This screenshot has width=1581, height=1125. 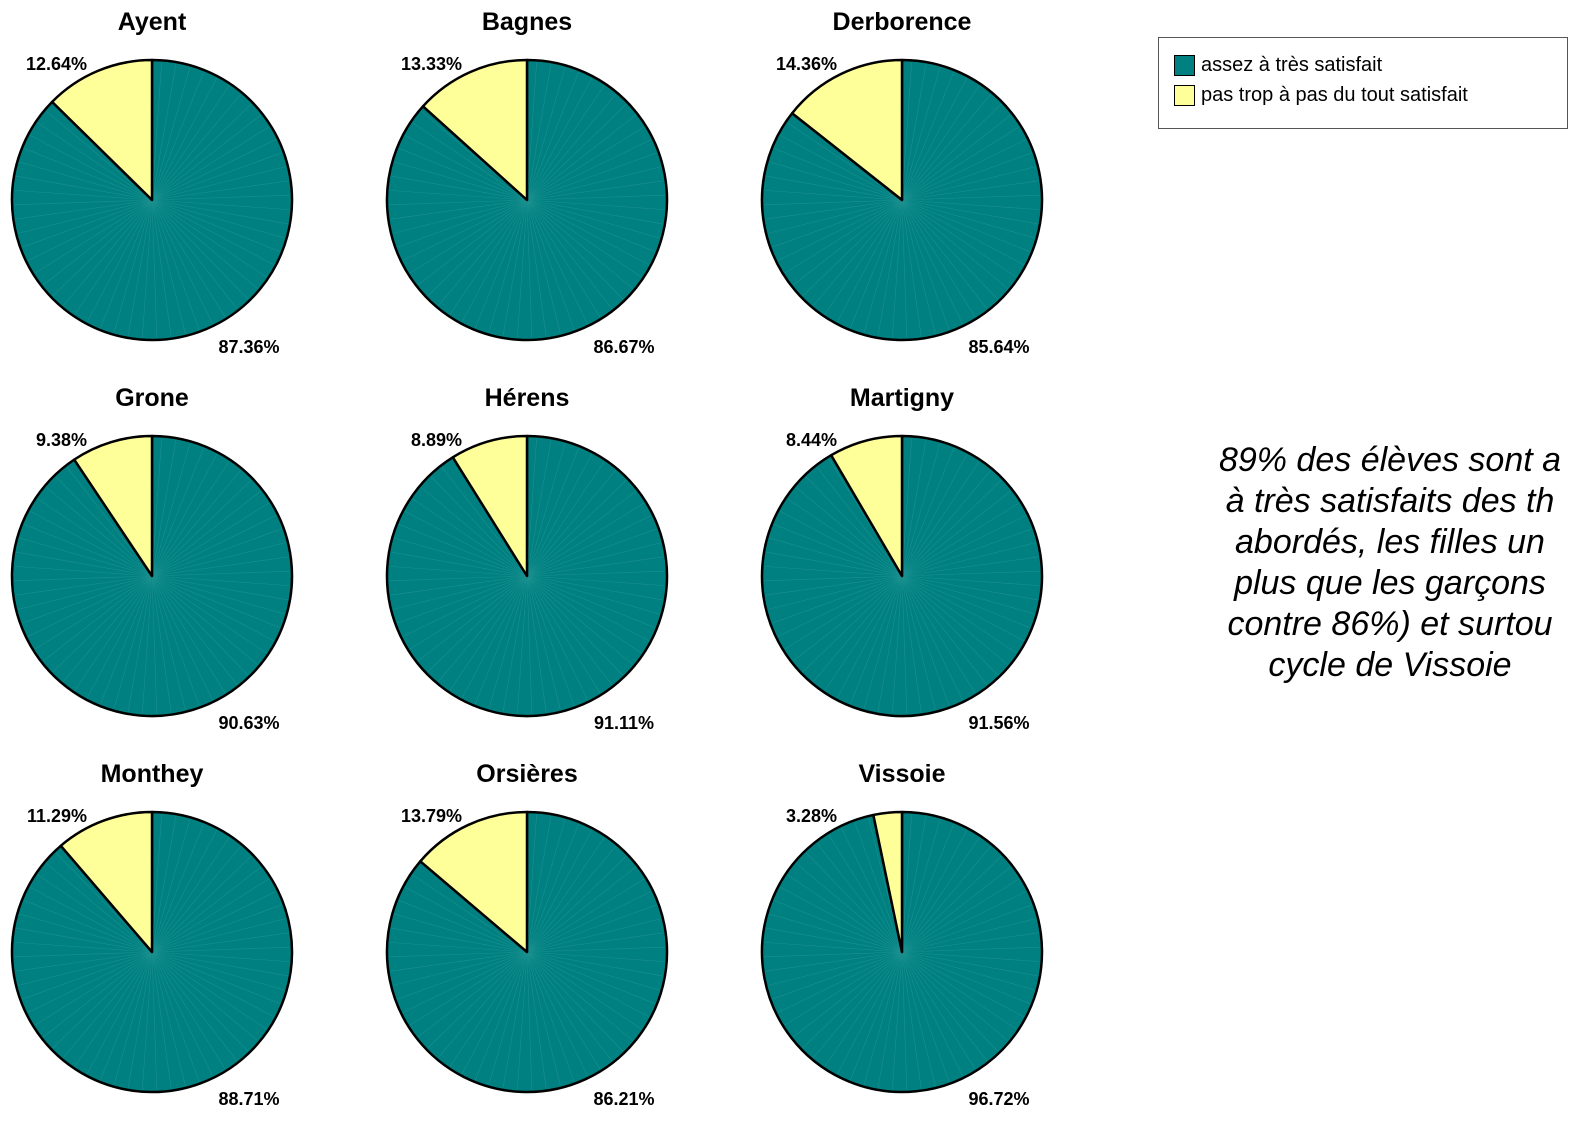 What do you see at coordinates (1292, 64) in the screenshot?
I see `legend-label-satisfied: assez à très satisfait` at bounding box center [1292, 64].